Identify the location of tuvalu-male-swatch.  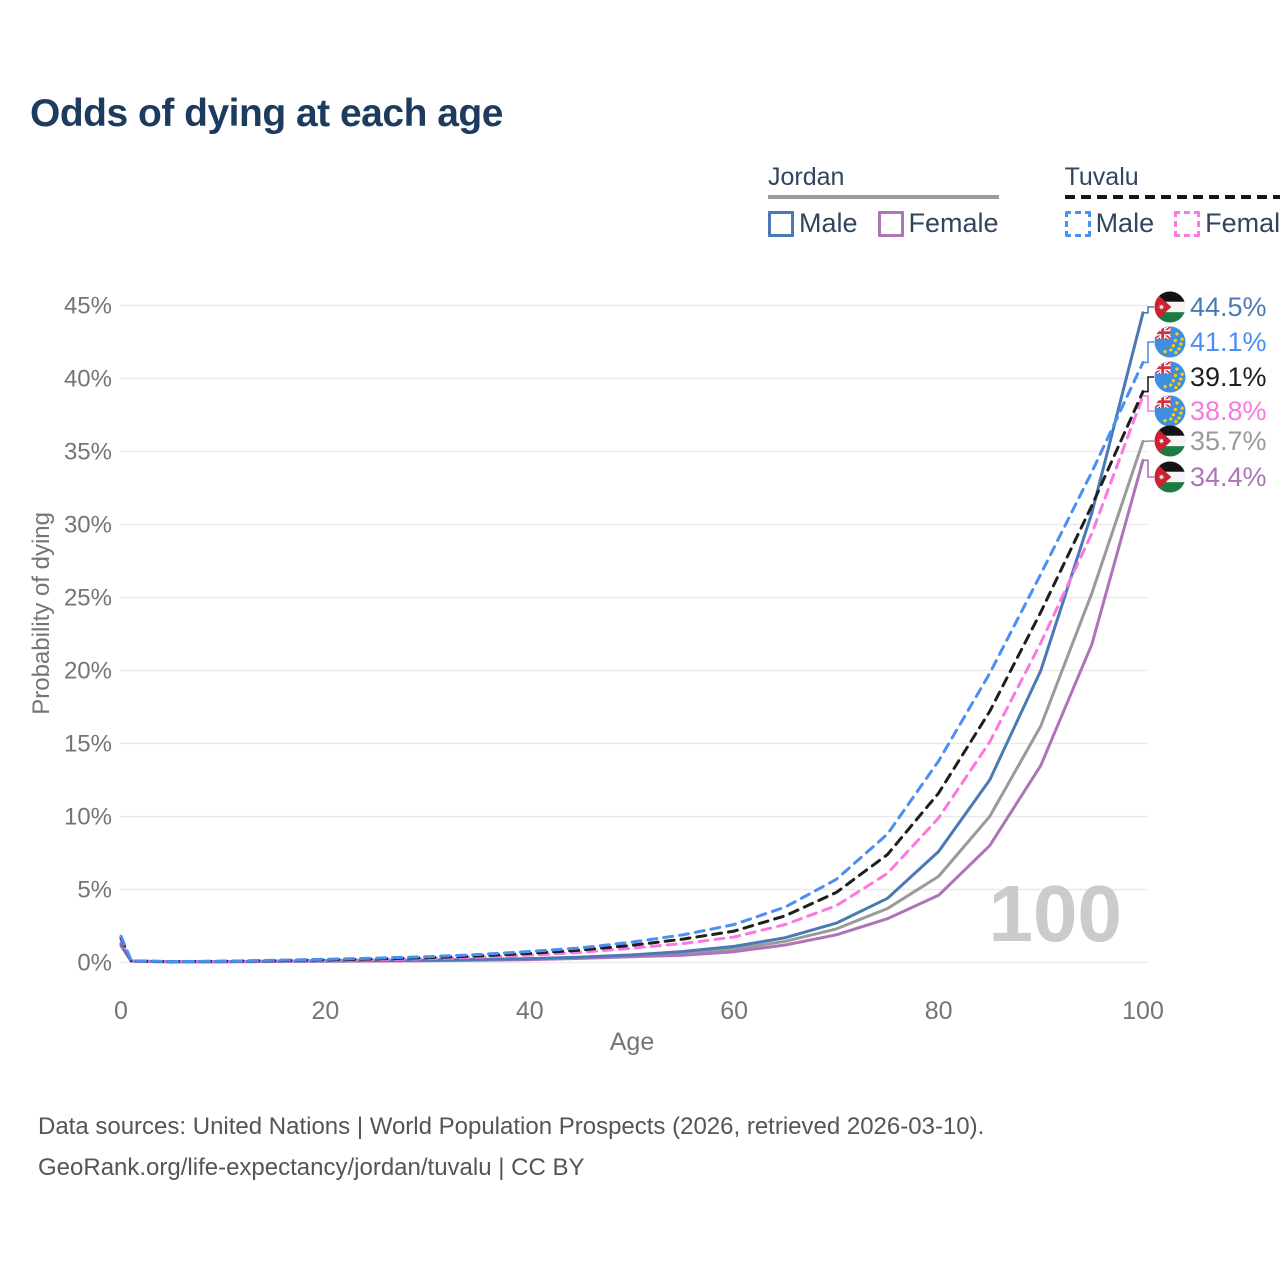
(1077, 223).